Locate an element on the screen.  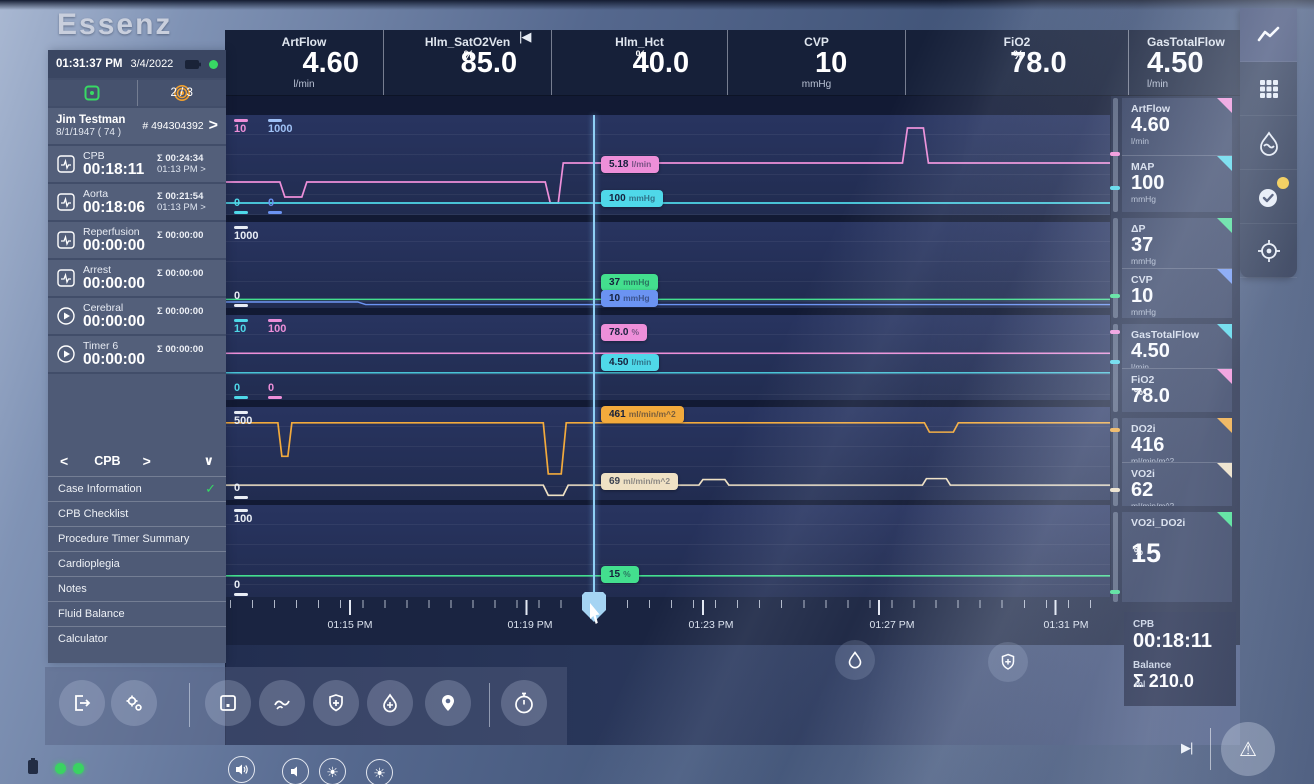
volume-down-button is located at coordinates (295, 771).